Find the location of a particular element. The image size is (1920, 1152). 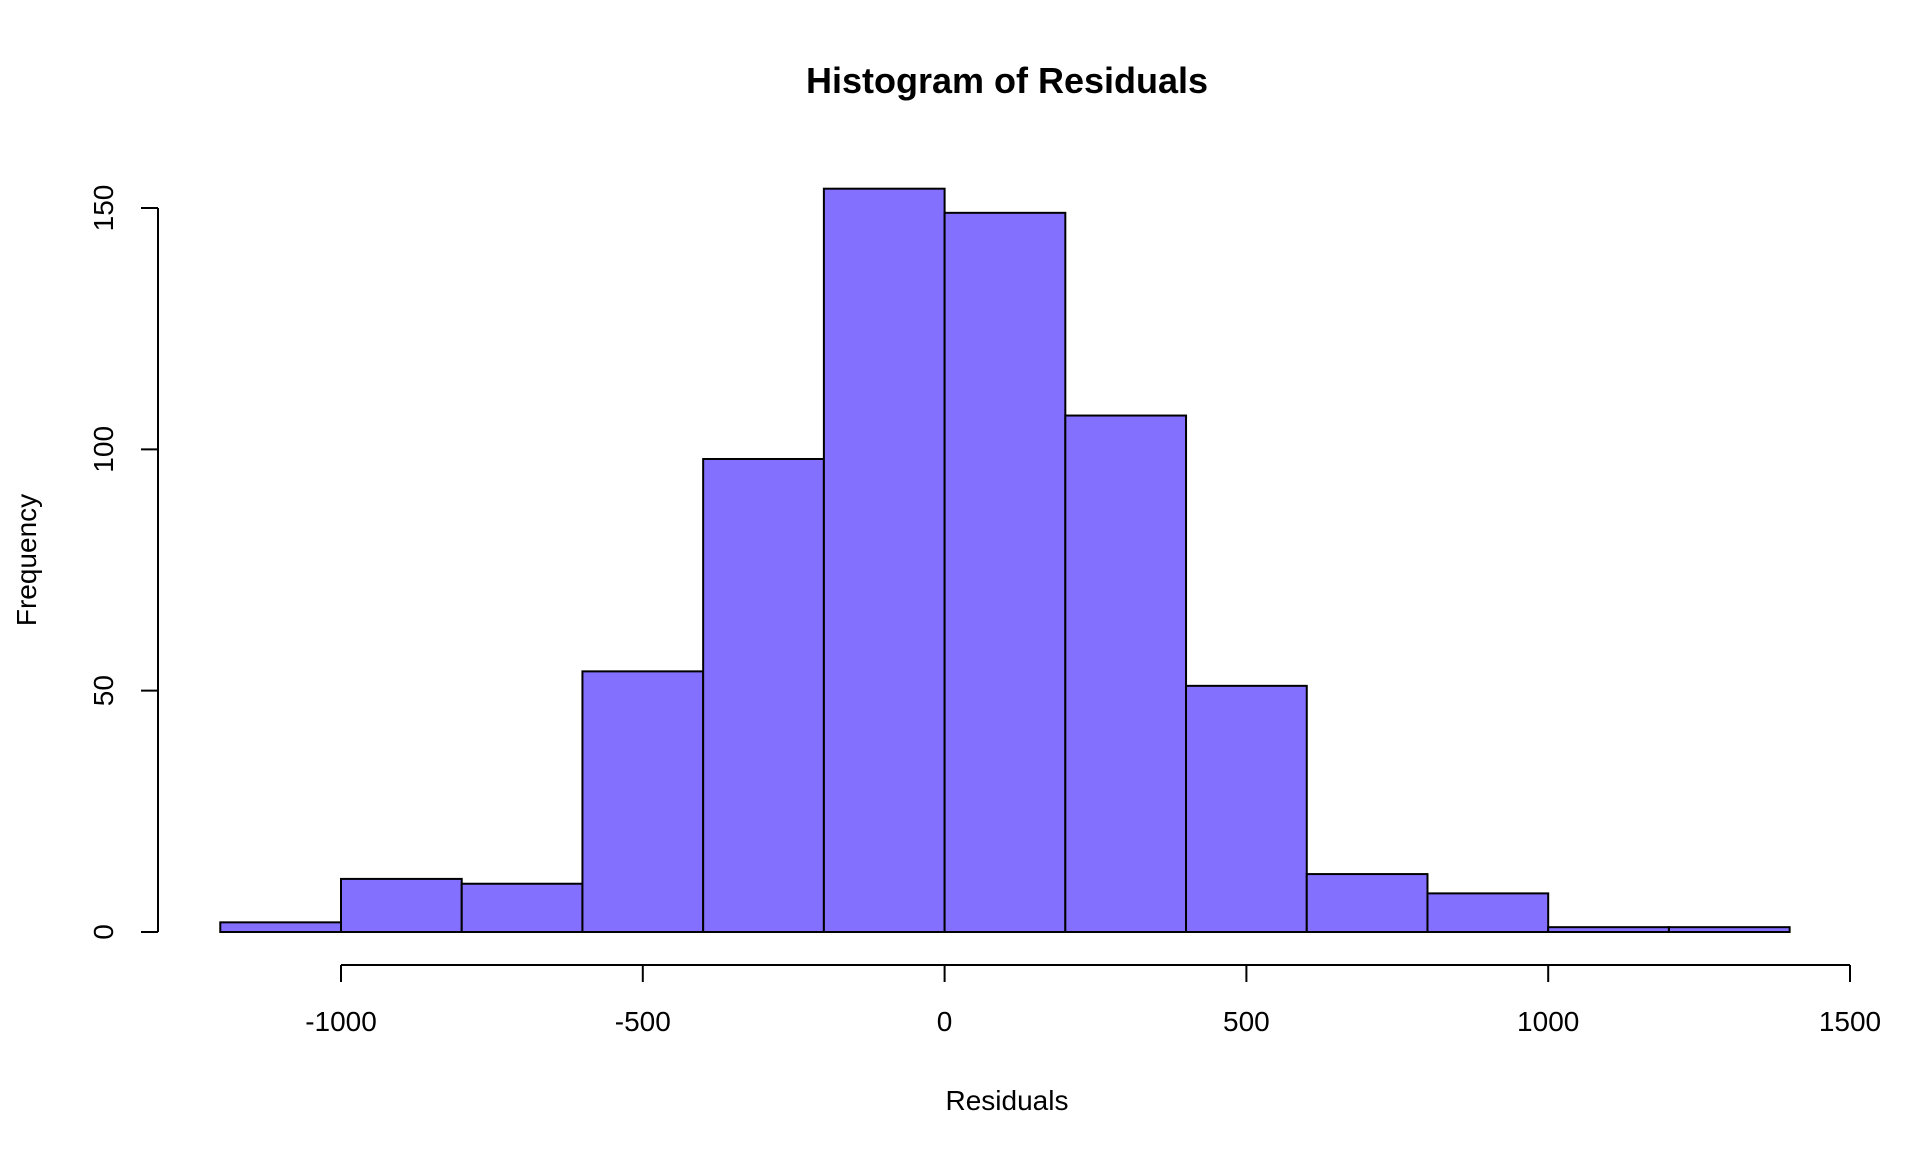

x-axis: -1000 -500 0 500 1000 1500 is located at coordinates (1093, 1000).